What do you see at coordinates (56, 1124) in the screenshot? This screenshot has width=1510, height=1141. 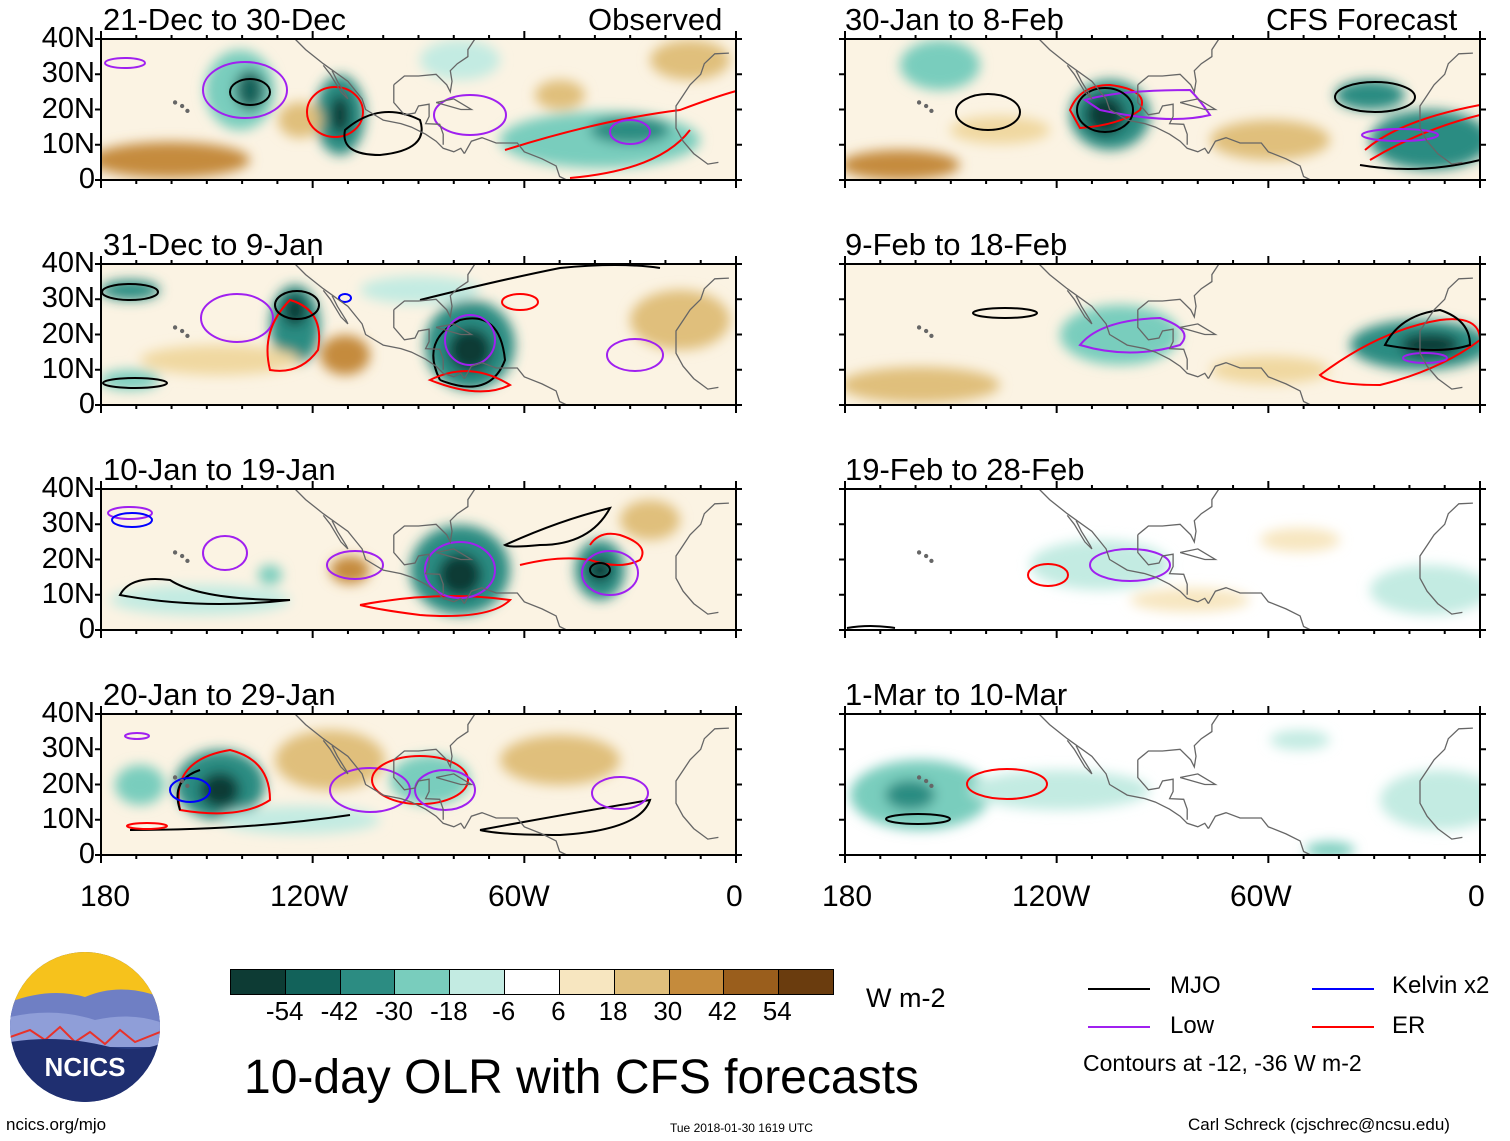 I see `website-link: ncics.org/mjo` at bounding box center [56, 1124].